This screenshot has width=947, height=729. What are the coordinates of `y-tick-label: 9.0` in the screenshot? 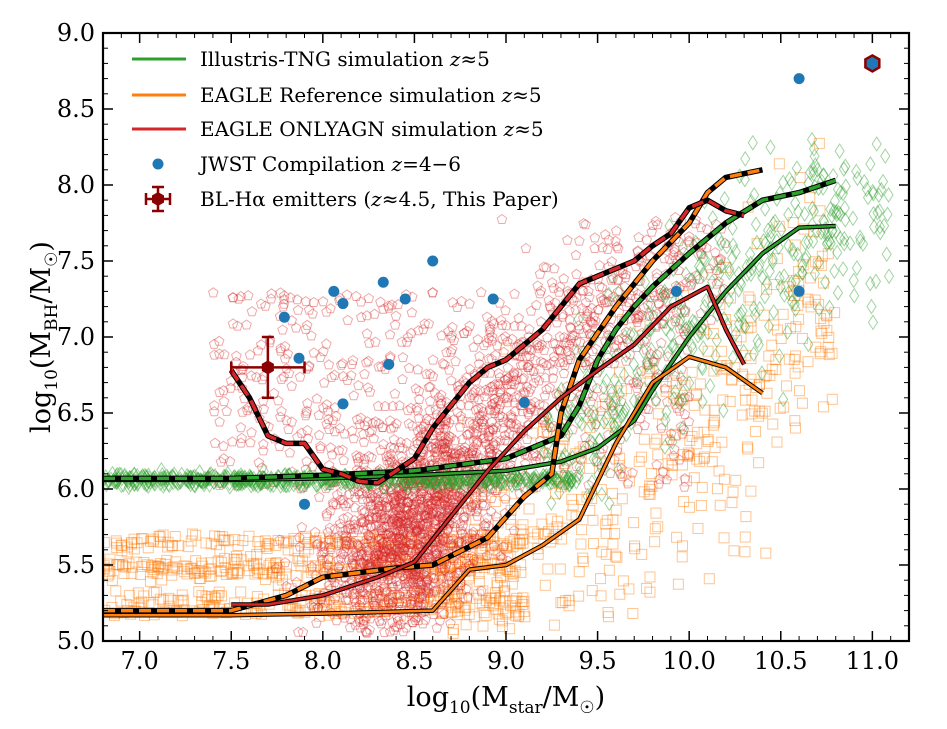 It's located at (76, 33).